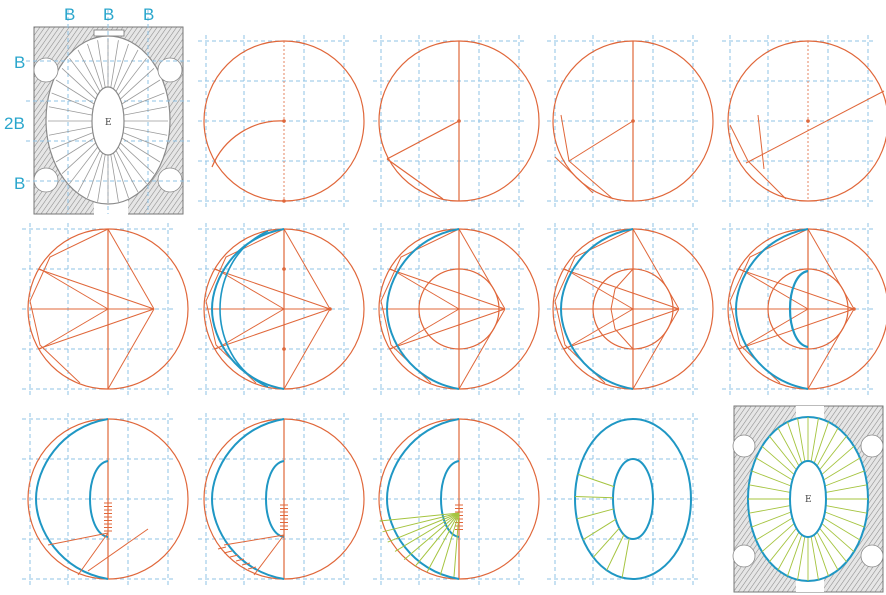  I want to click on column-label-1: B, so click(69, 14).